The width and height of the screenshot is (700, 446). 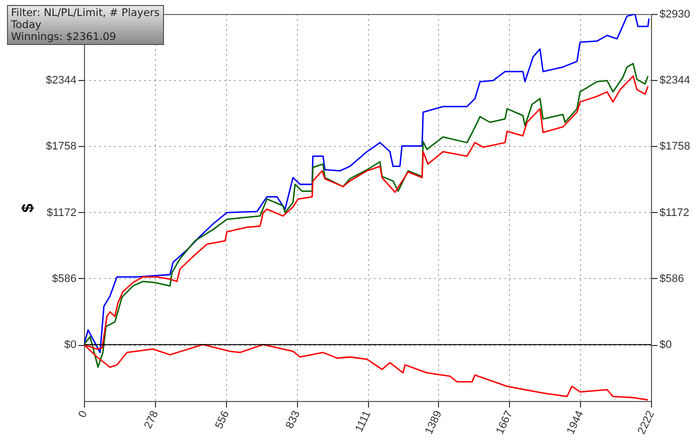 I want to click on y-tick-label: $586, so click(x=64, y=278).